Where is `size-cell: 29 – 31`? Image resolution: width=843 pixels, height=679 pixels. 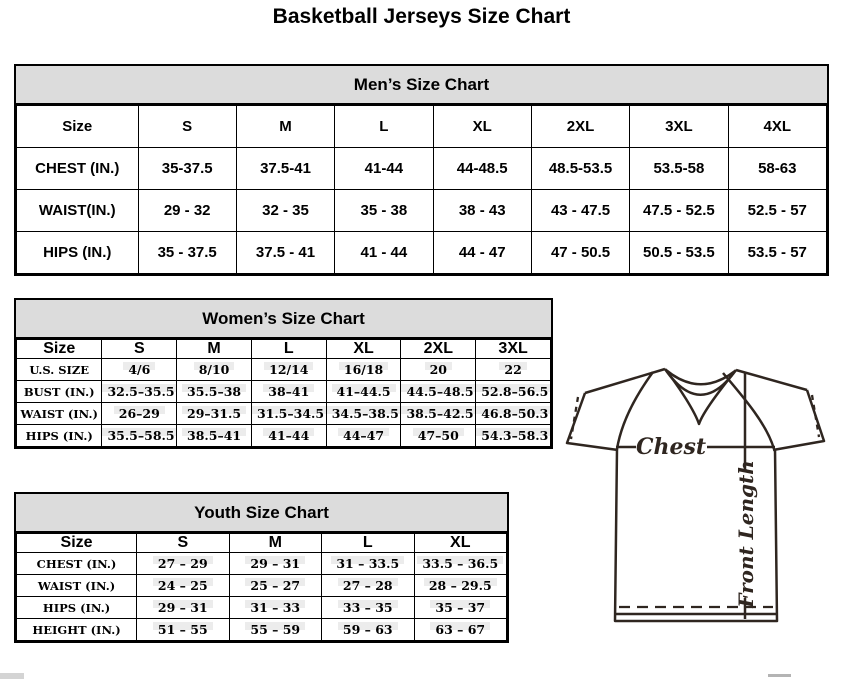
size-cell: 29 – 31 is located at coordinates (183, 607).